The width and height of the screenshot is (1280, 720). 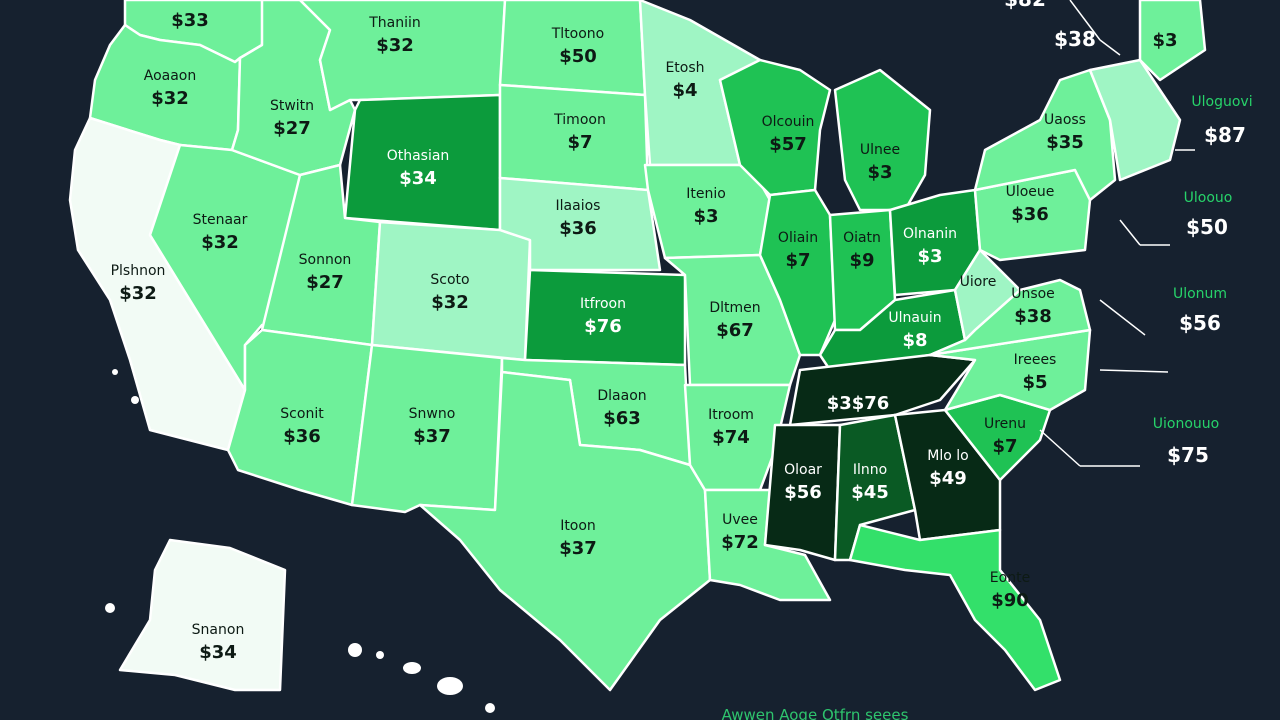 I want to click on state-name-wv: Uiore, so click(x=978, y=282).